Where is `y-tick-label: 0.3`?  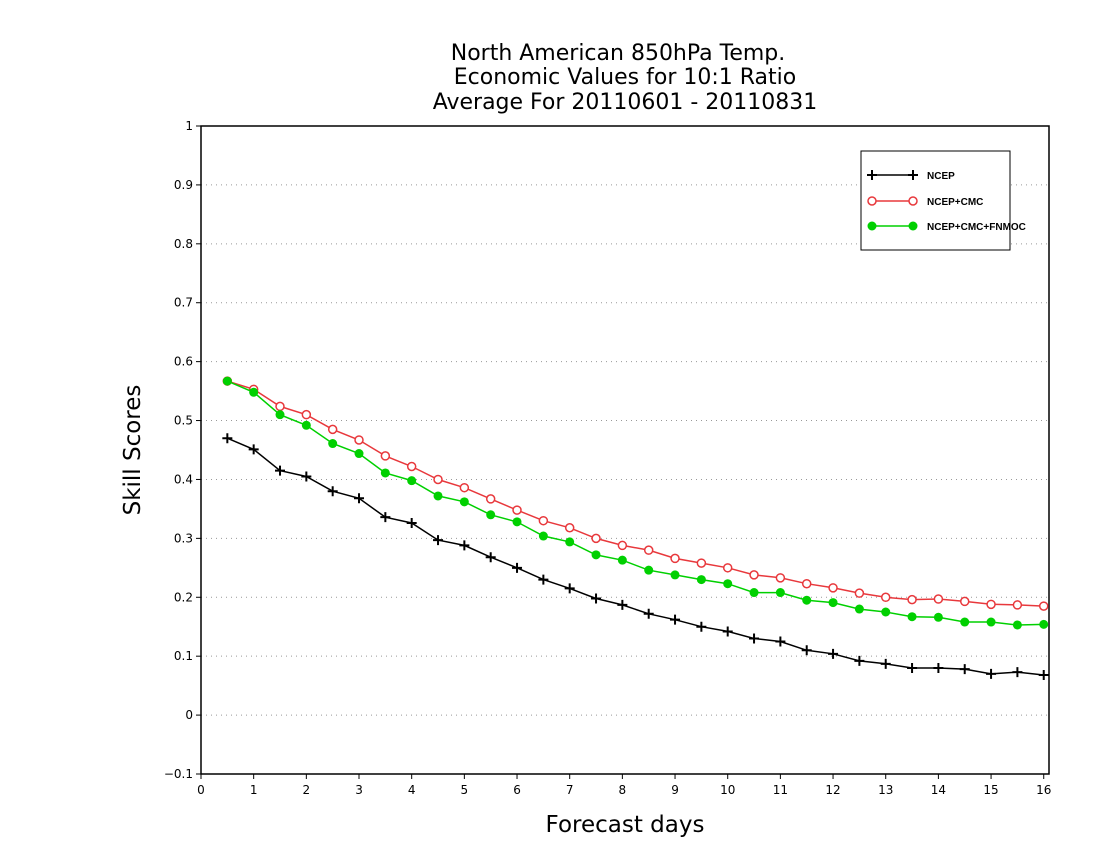
y-tick-label: 0.3 is located at coordinates (183, 538).